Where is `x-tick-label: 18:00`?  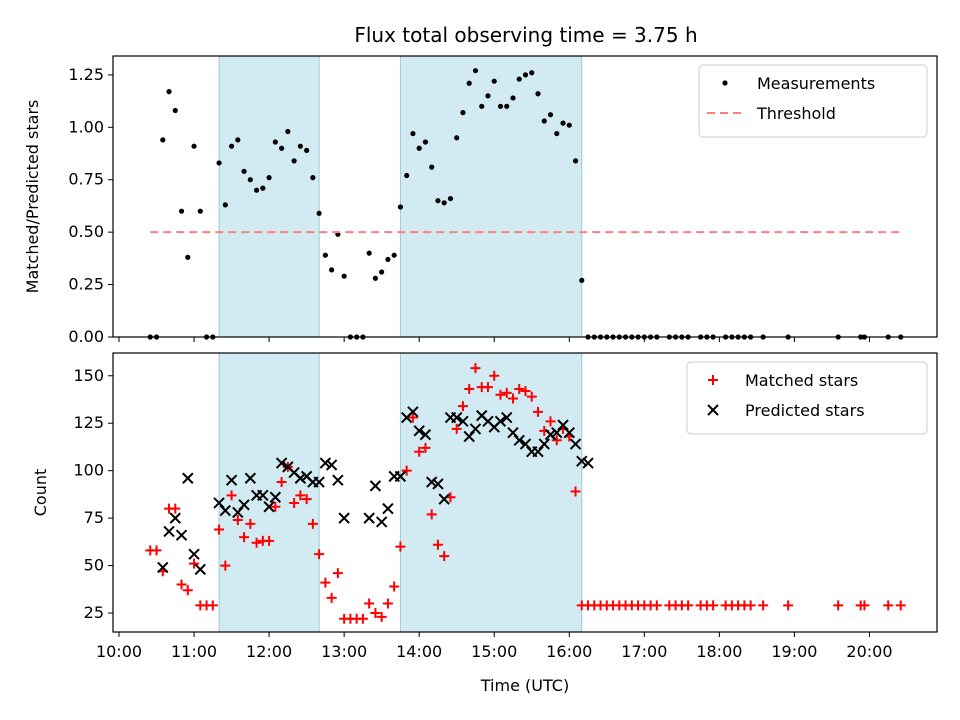
x-tick-label: 18:00 is located at coordinates (719, 651).